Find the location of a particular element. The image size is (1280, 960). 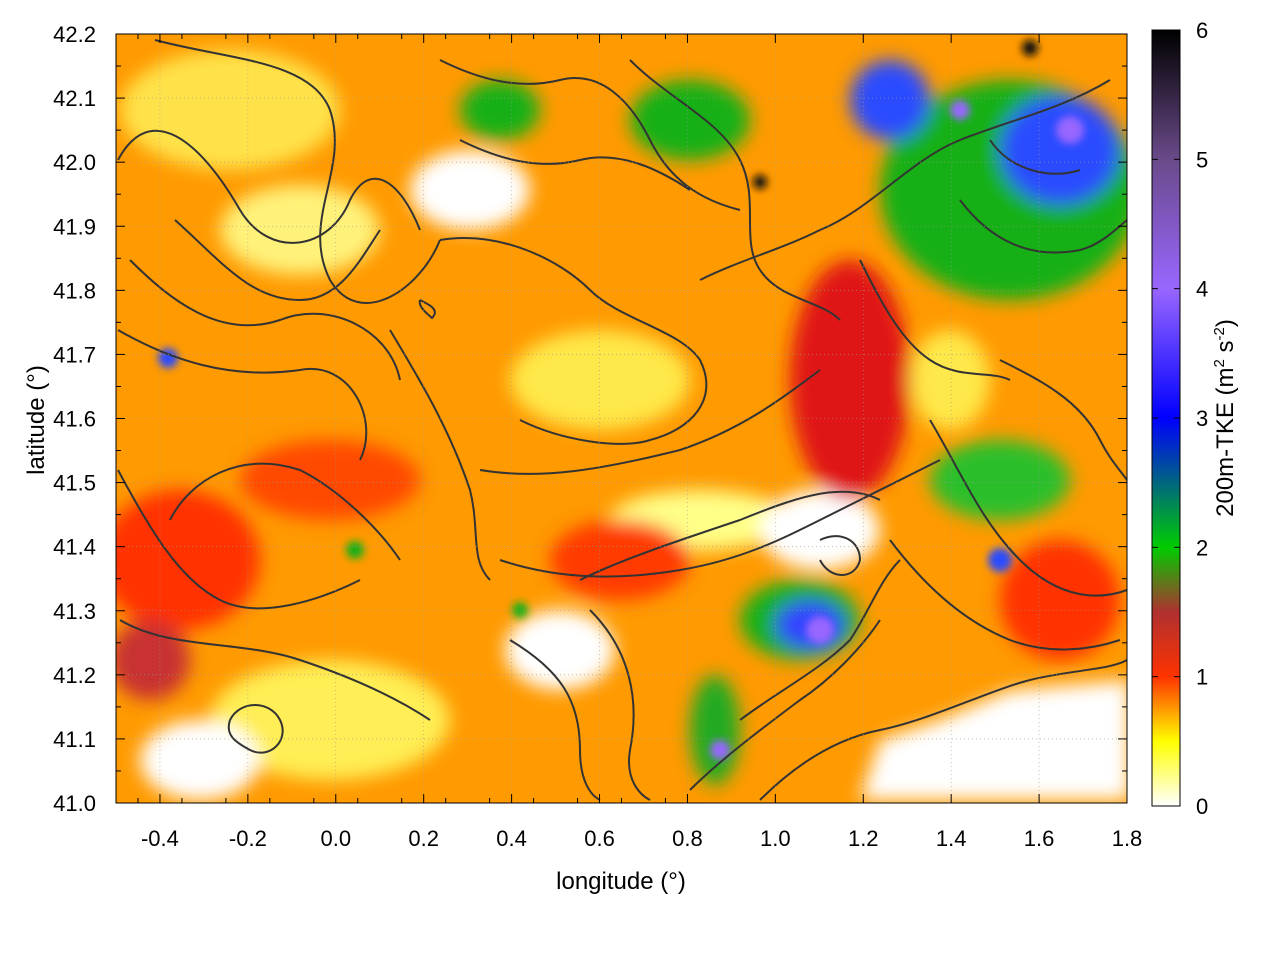

y-tick-label: 42.0 is located at coordinates (74, 162).